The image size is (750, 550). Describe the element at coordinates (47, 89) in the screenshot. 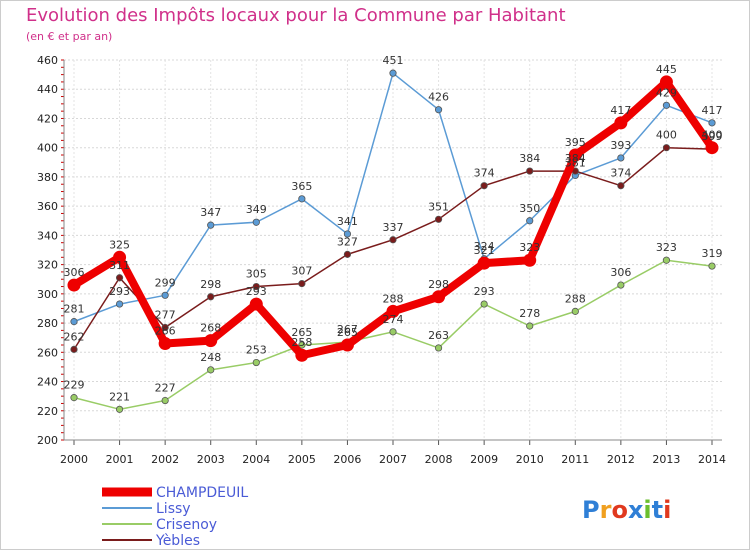

I see `y-tick-label: 440` at that location.